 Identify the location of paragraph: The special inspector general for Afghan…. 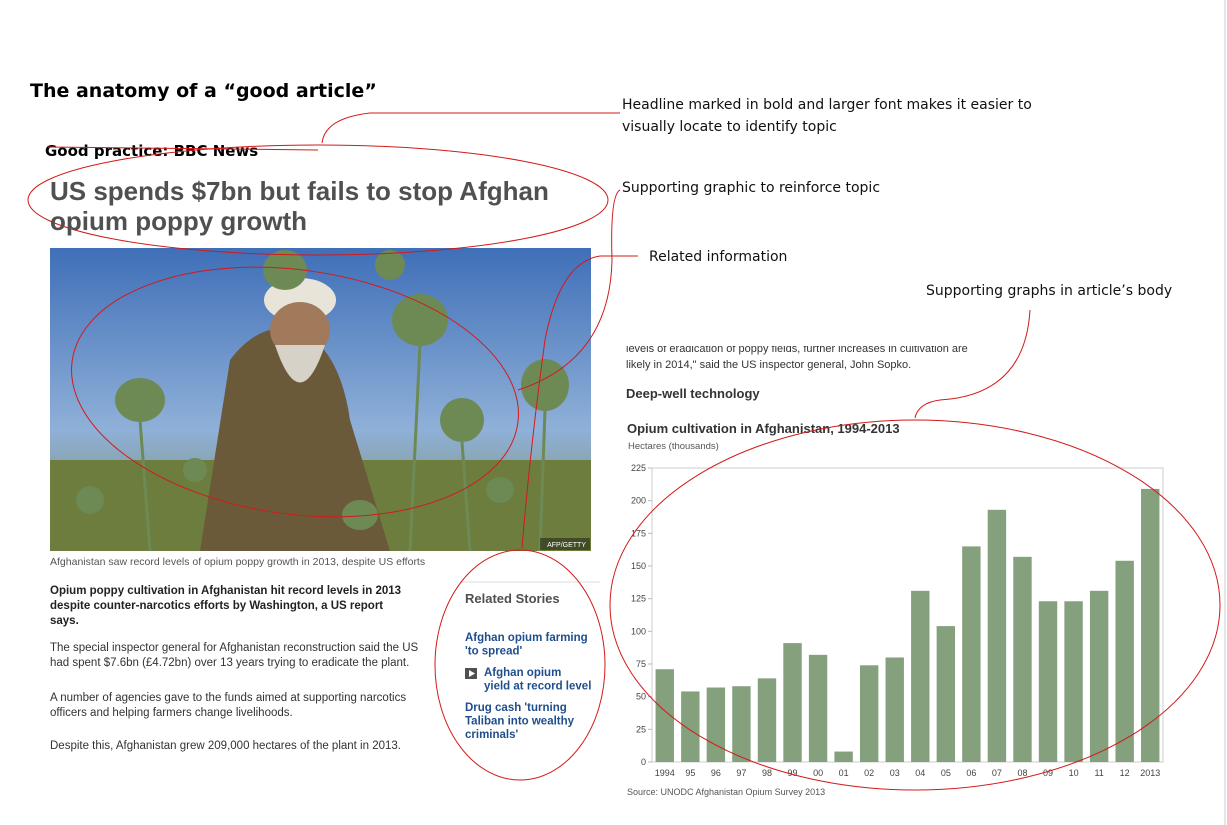
(234, 648).